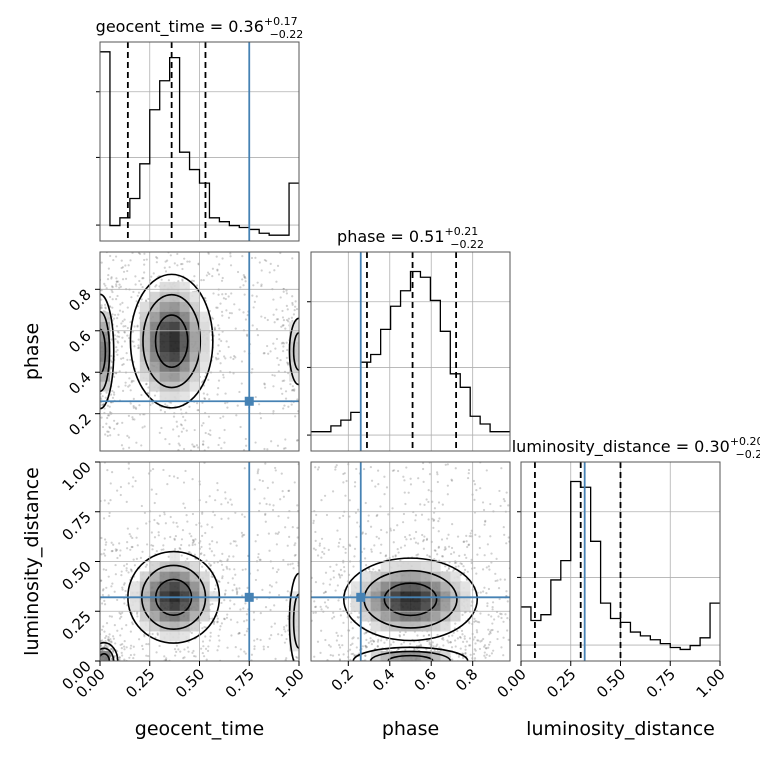 The image size is (760, 760). Describe the element at coordinates (76, 526) in the screenshot. I see `y-tick-label: 0.75` at that location.